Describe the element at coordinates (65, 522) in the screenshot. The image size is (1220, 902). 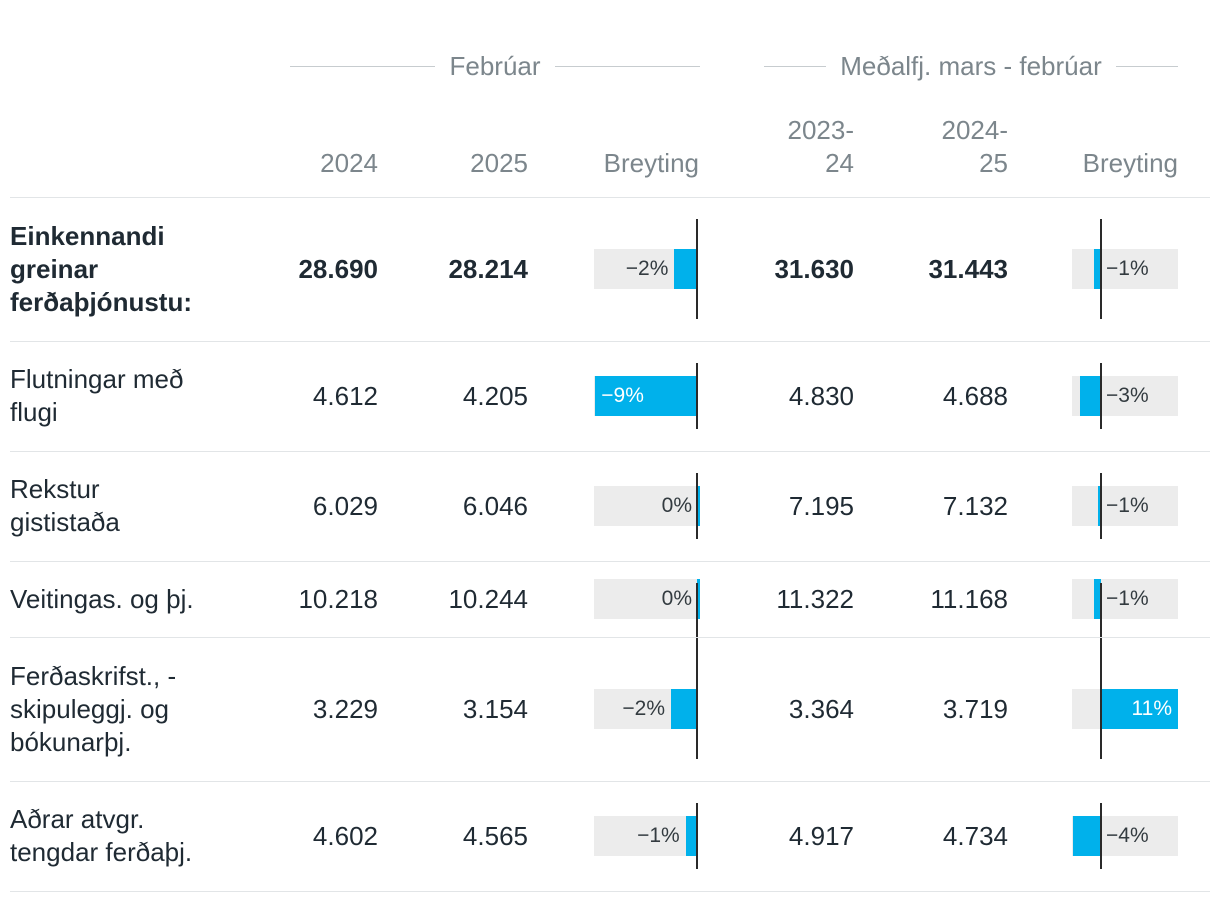
I see `row-label: gististaða` at that location.